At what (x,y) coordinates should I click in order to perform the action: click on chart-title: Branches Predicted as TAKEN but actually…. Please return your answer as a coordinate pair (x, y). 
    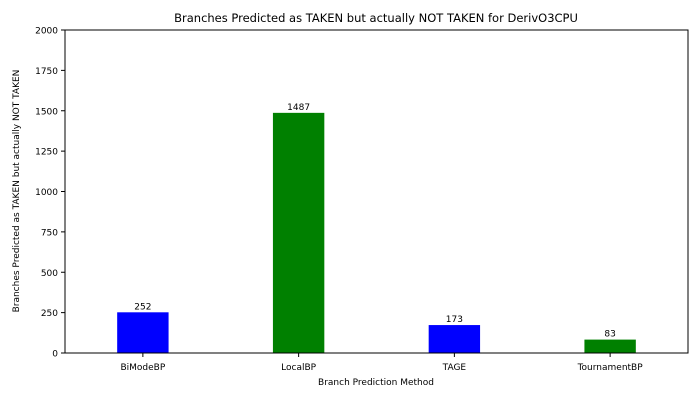
    Looking at the image, I should click on (376, 18).